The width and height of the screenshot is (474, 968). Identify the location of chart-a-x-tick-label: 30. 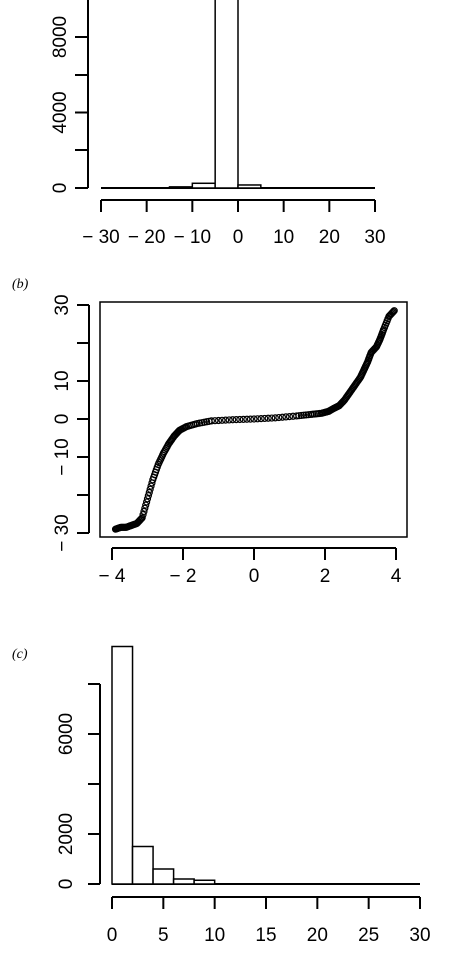
(374, 237).